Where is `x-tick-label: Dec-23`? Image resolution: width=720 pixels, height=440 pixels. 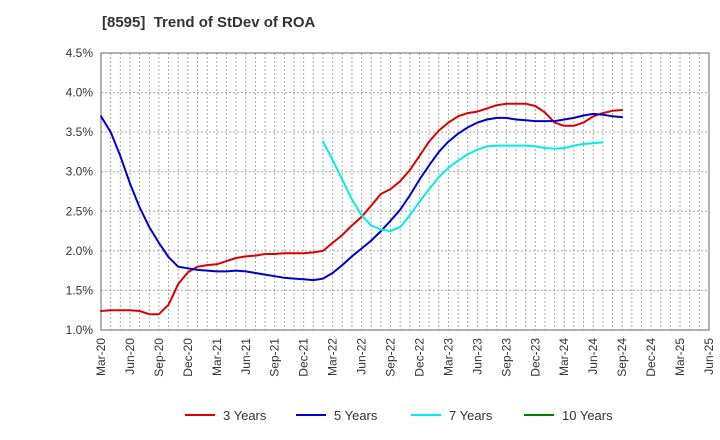
x-tick-label: Dec-23 is located at coordinates (535, 357).